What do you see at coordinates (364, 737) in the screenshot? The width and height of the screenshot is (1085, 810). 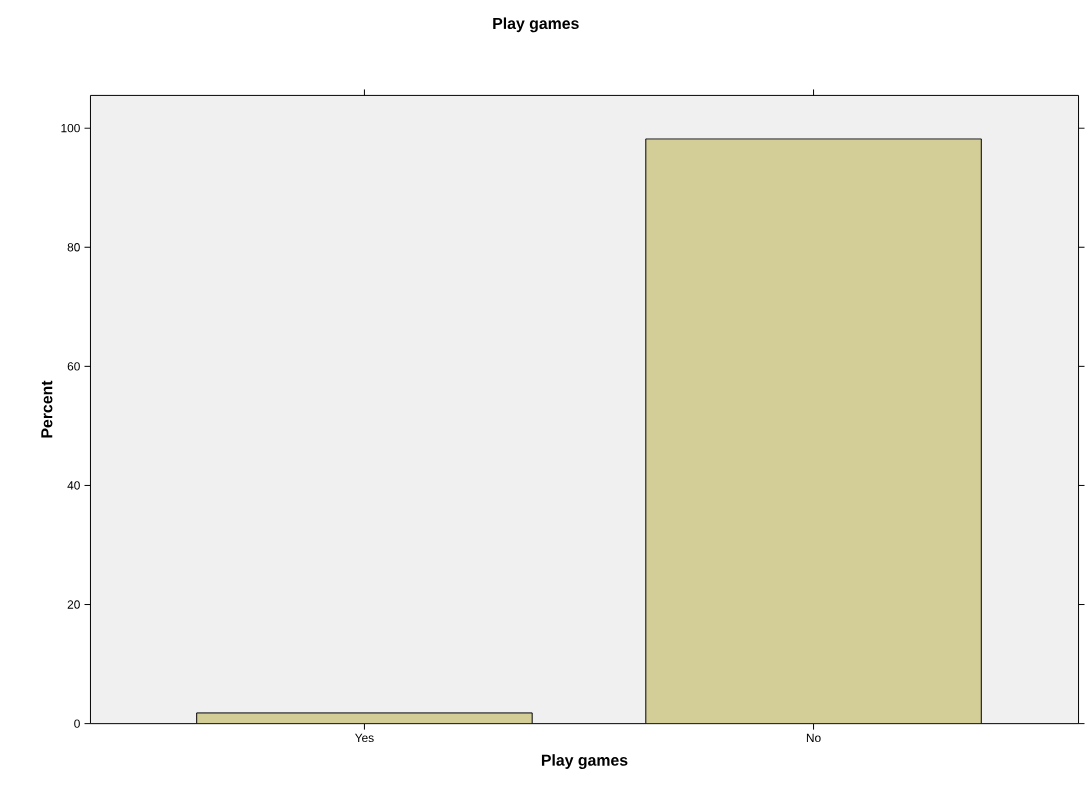 I see `x-tick-label: Yes` at bounding box center [364, 737].